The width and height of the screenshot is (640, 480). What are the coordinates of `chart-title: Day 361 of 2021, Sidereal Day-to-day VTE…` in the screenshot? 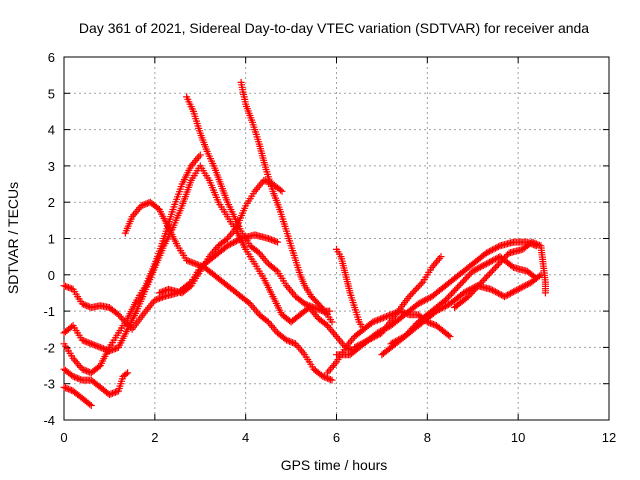 It's located at (334, 28).